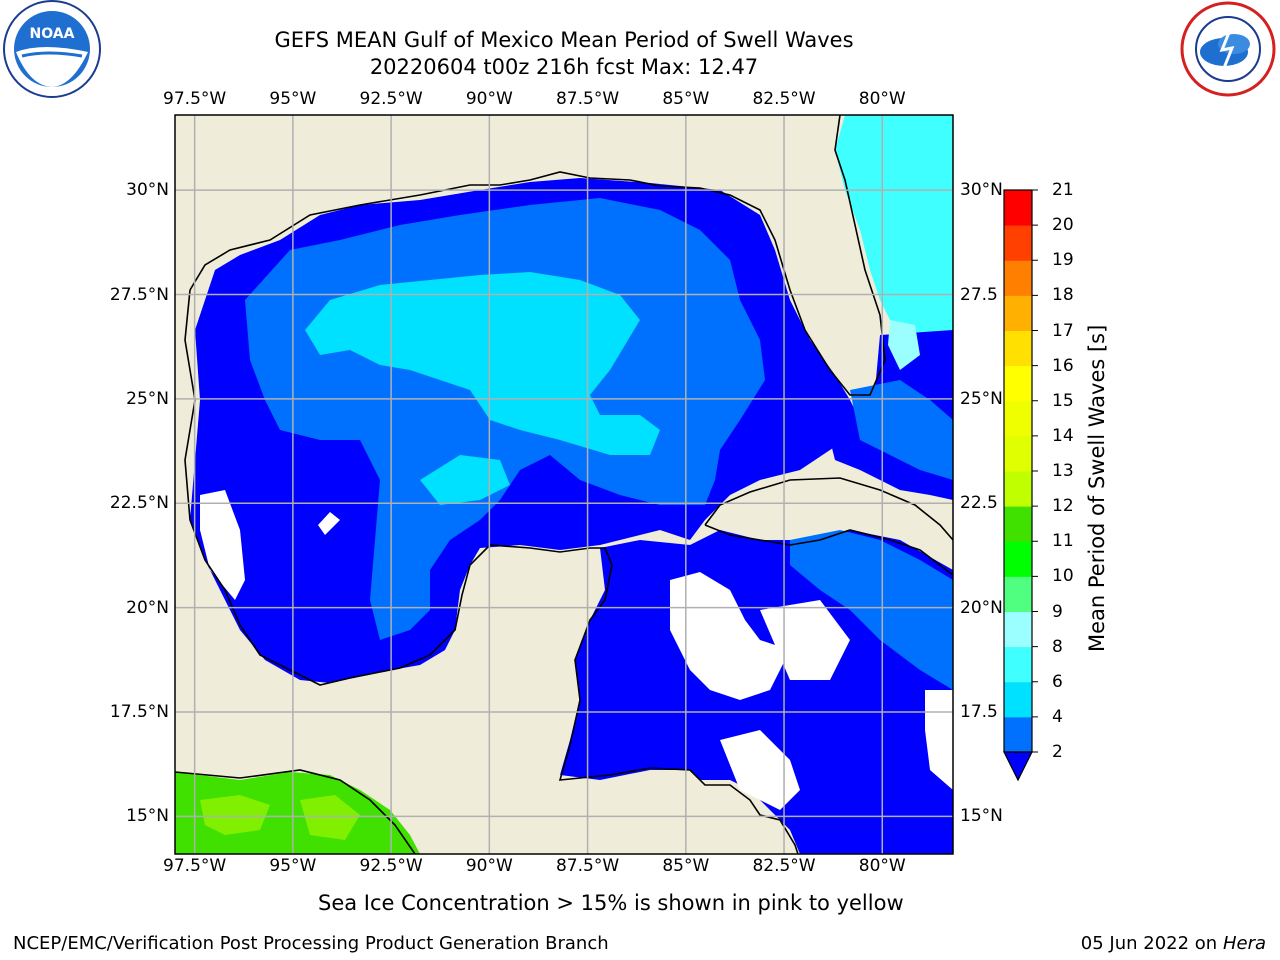  I want to click on lon-tick-label-bottom: 87.5°W, so click(587, 866).